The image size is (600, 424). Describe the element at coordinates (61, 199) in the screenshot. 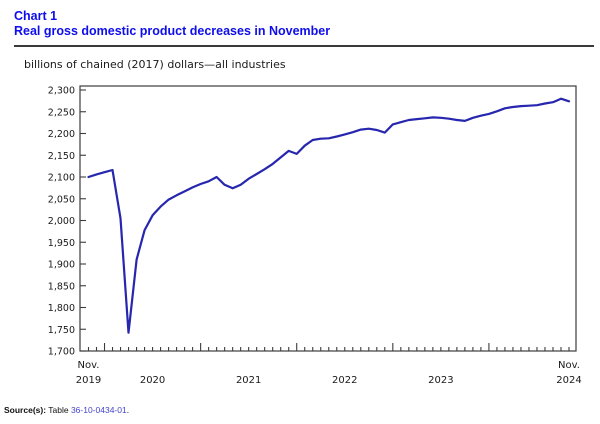

I see `y-tick-label: 2,050` at that location.